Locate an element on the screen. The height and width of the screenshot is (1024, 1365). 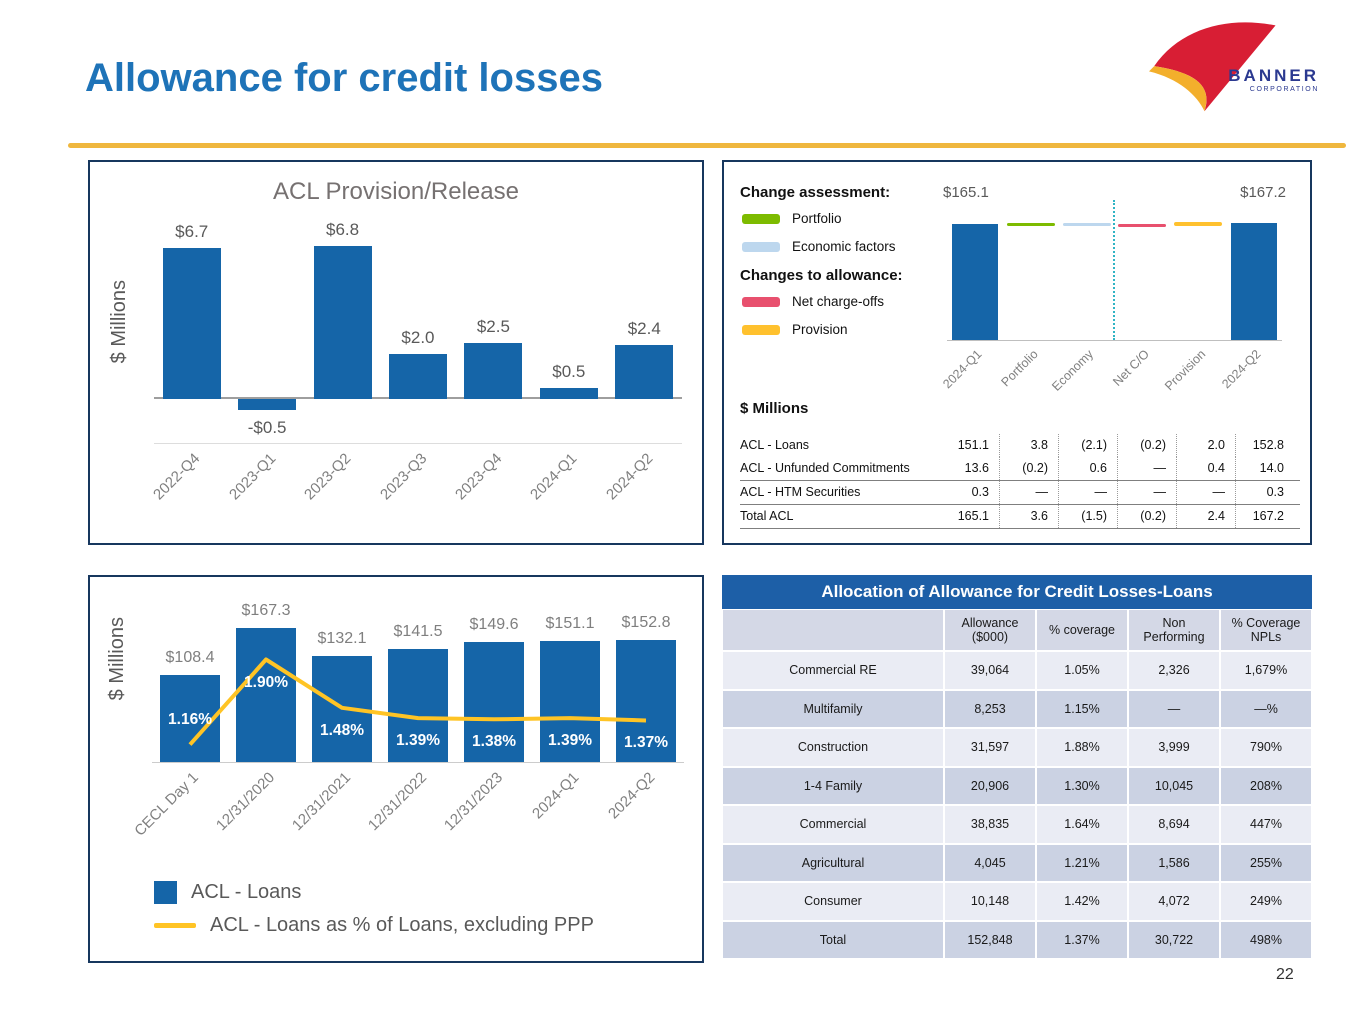
legend-label: Economic factors is located at coordinates (844, 246).